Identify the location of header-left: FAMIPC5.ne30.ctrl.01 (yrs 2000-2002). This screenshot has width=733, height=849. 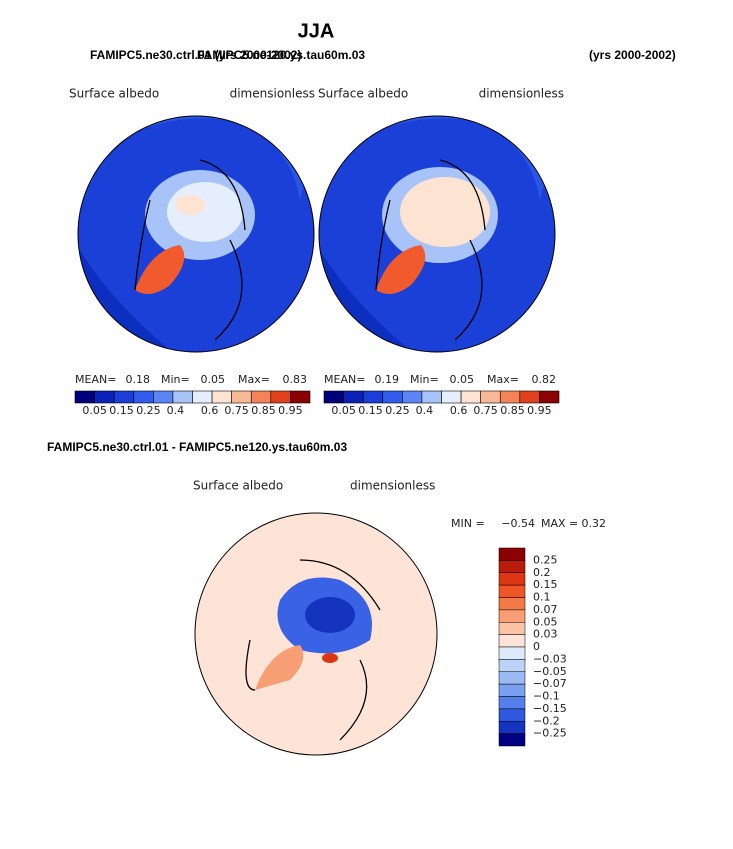
(195, 55).